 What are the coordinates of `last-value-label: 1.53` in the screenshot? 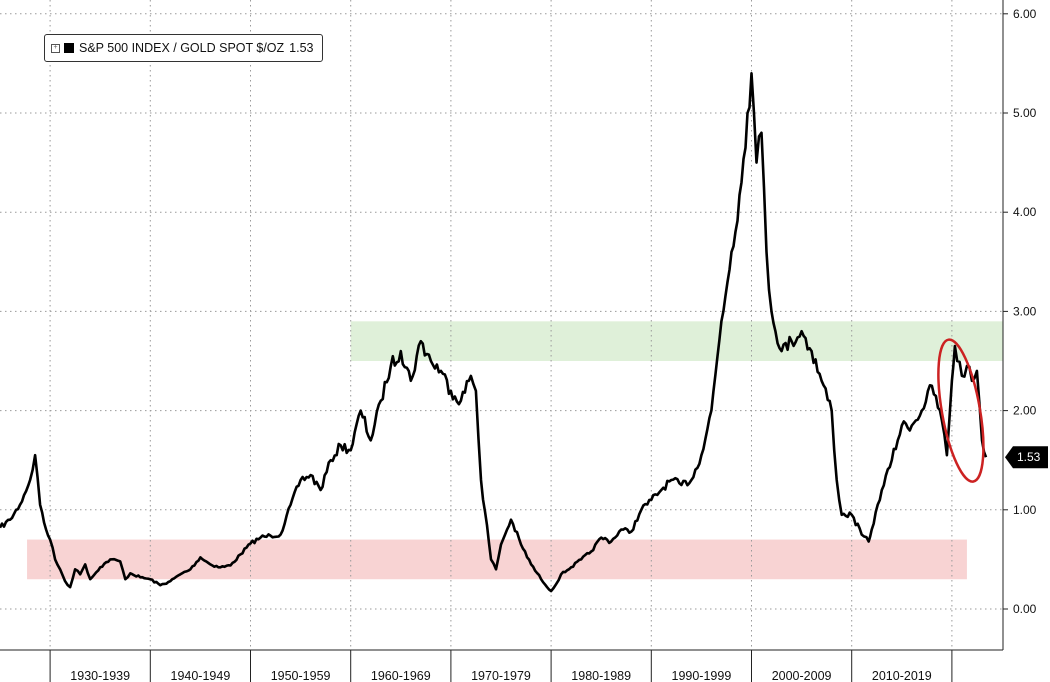 It's located at (1026, 457).